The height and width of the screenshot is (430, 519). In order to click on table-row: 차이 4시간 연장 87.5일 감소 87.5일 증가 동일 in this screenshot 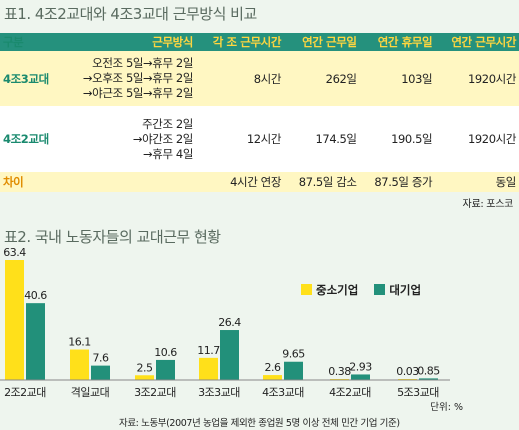, I will do `click(259, 182)`.